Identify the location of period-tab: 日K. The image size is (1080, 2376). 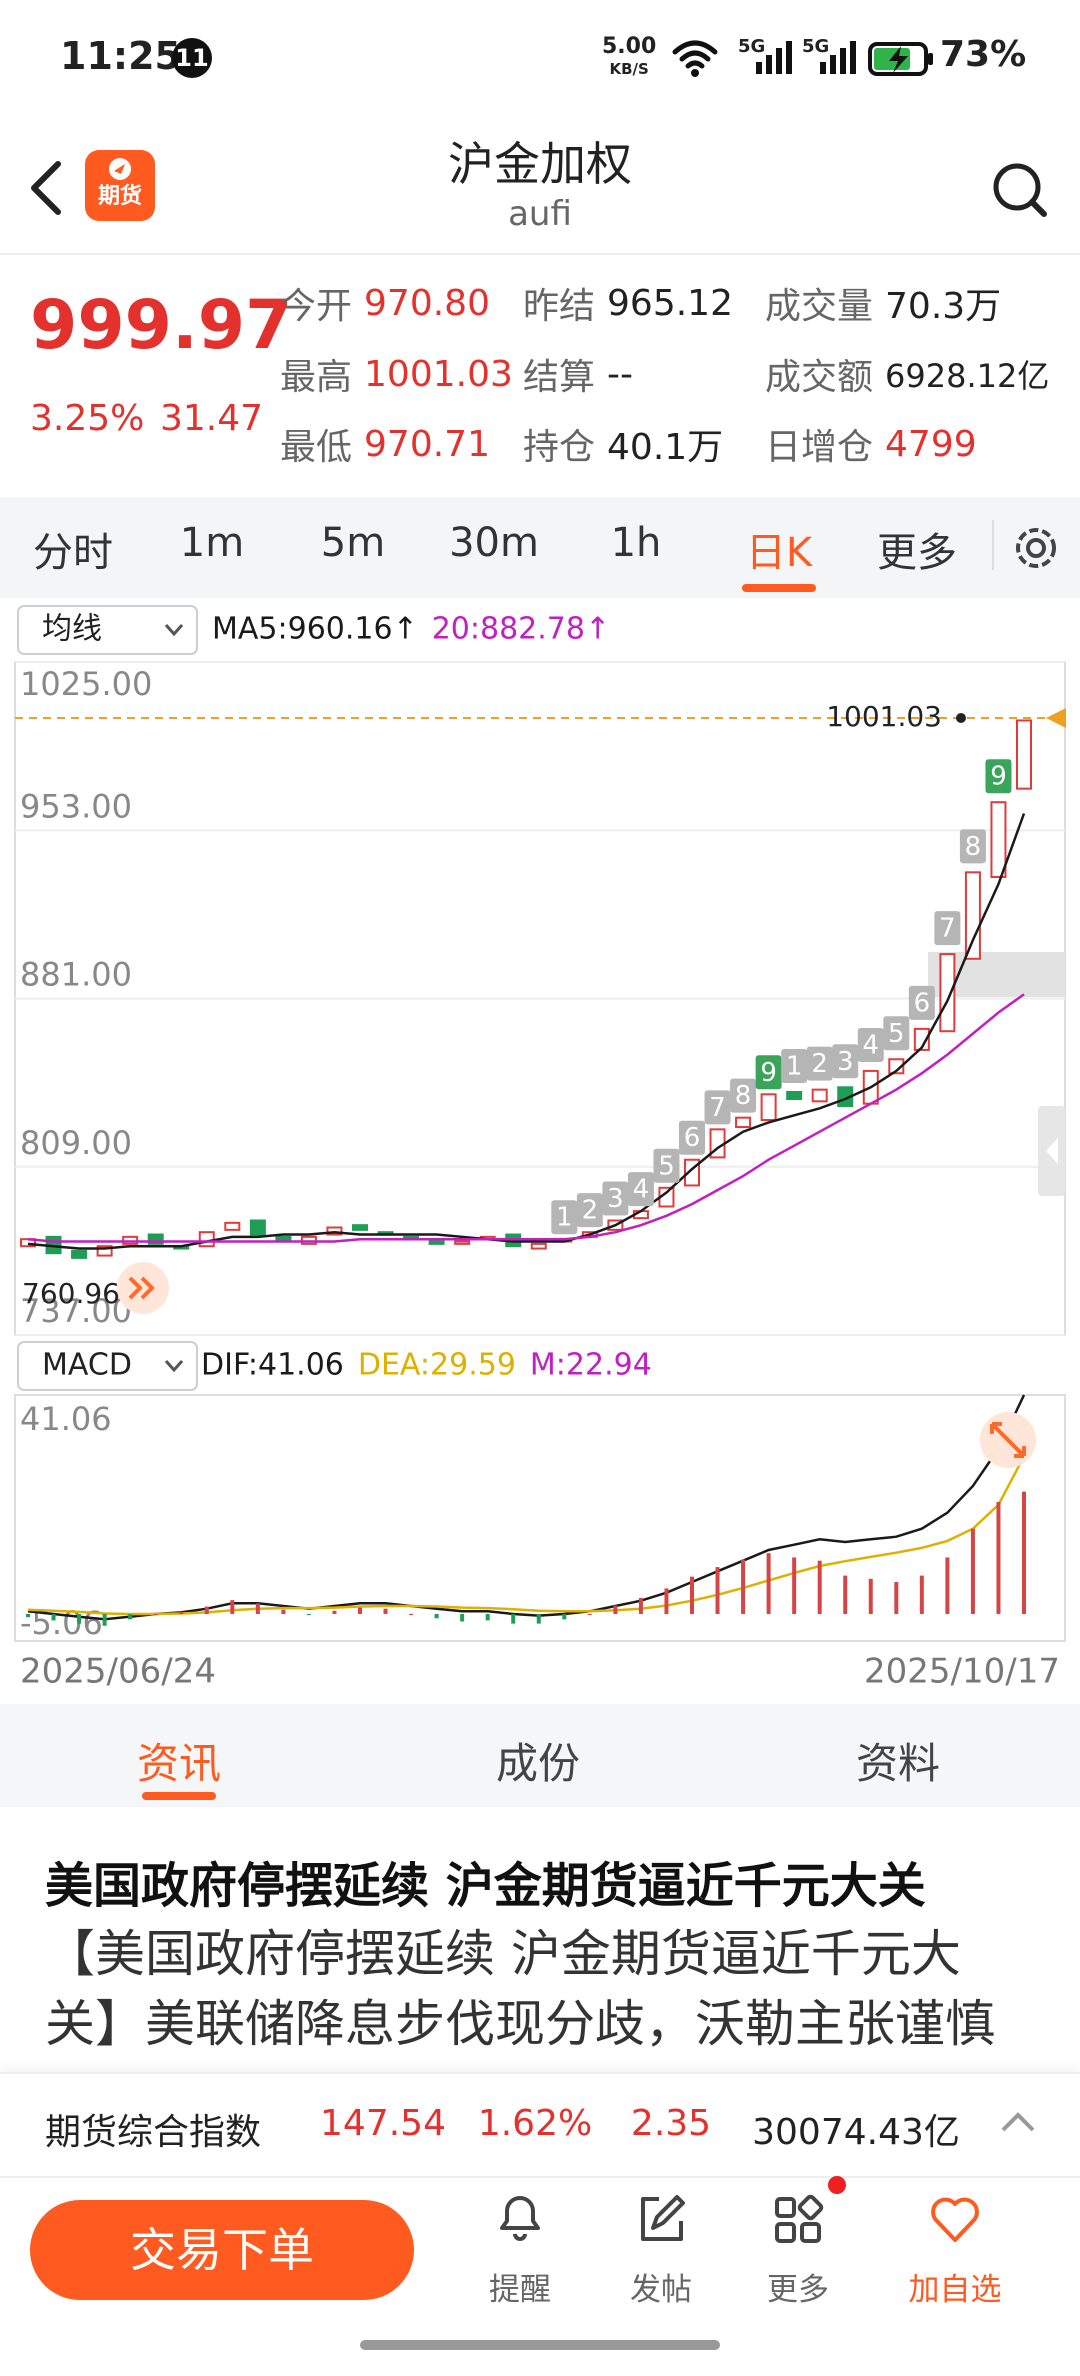
(779, 553).